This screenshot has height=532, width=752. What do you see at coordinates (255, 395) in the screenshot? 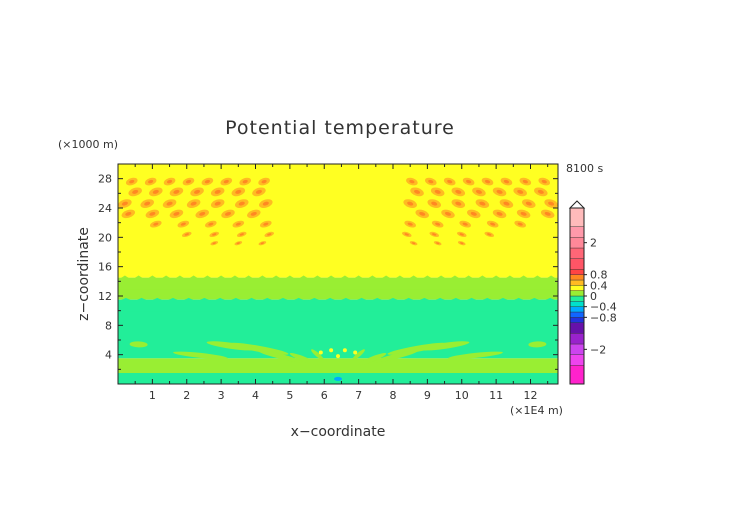
I see `x-tick-label-3: 4` at bounding box center [255, 395].